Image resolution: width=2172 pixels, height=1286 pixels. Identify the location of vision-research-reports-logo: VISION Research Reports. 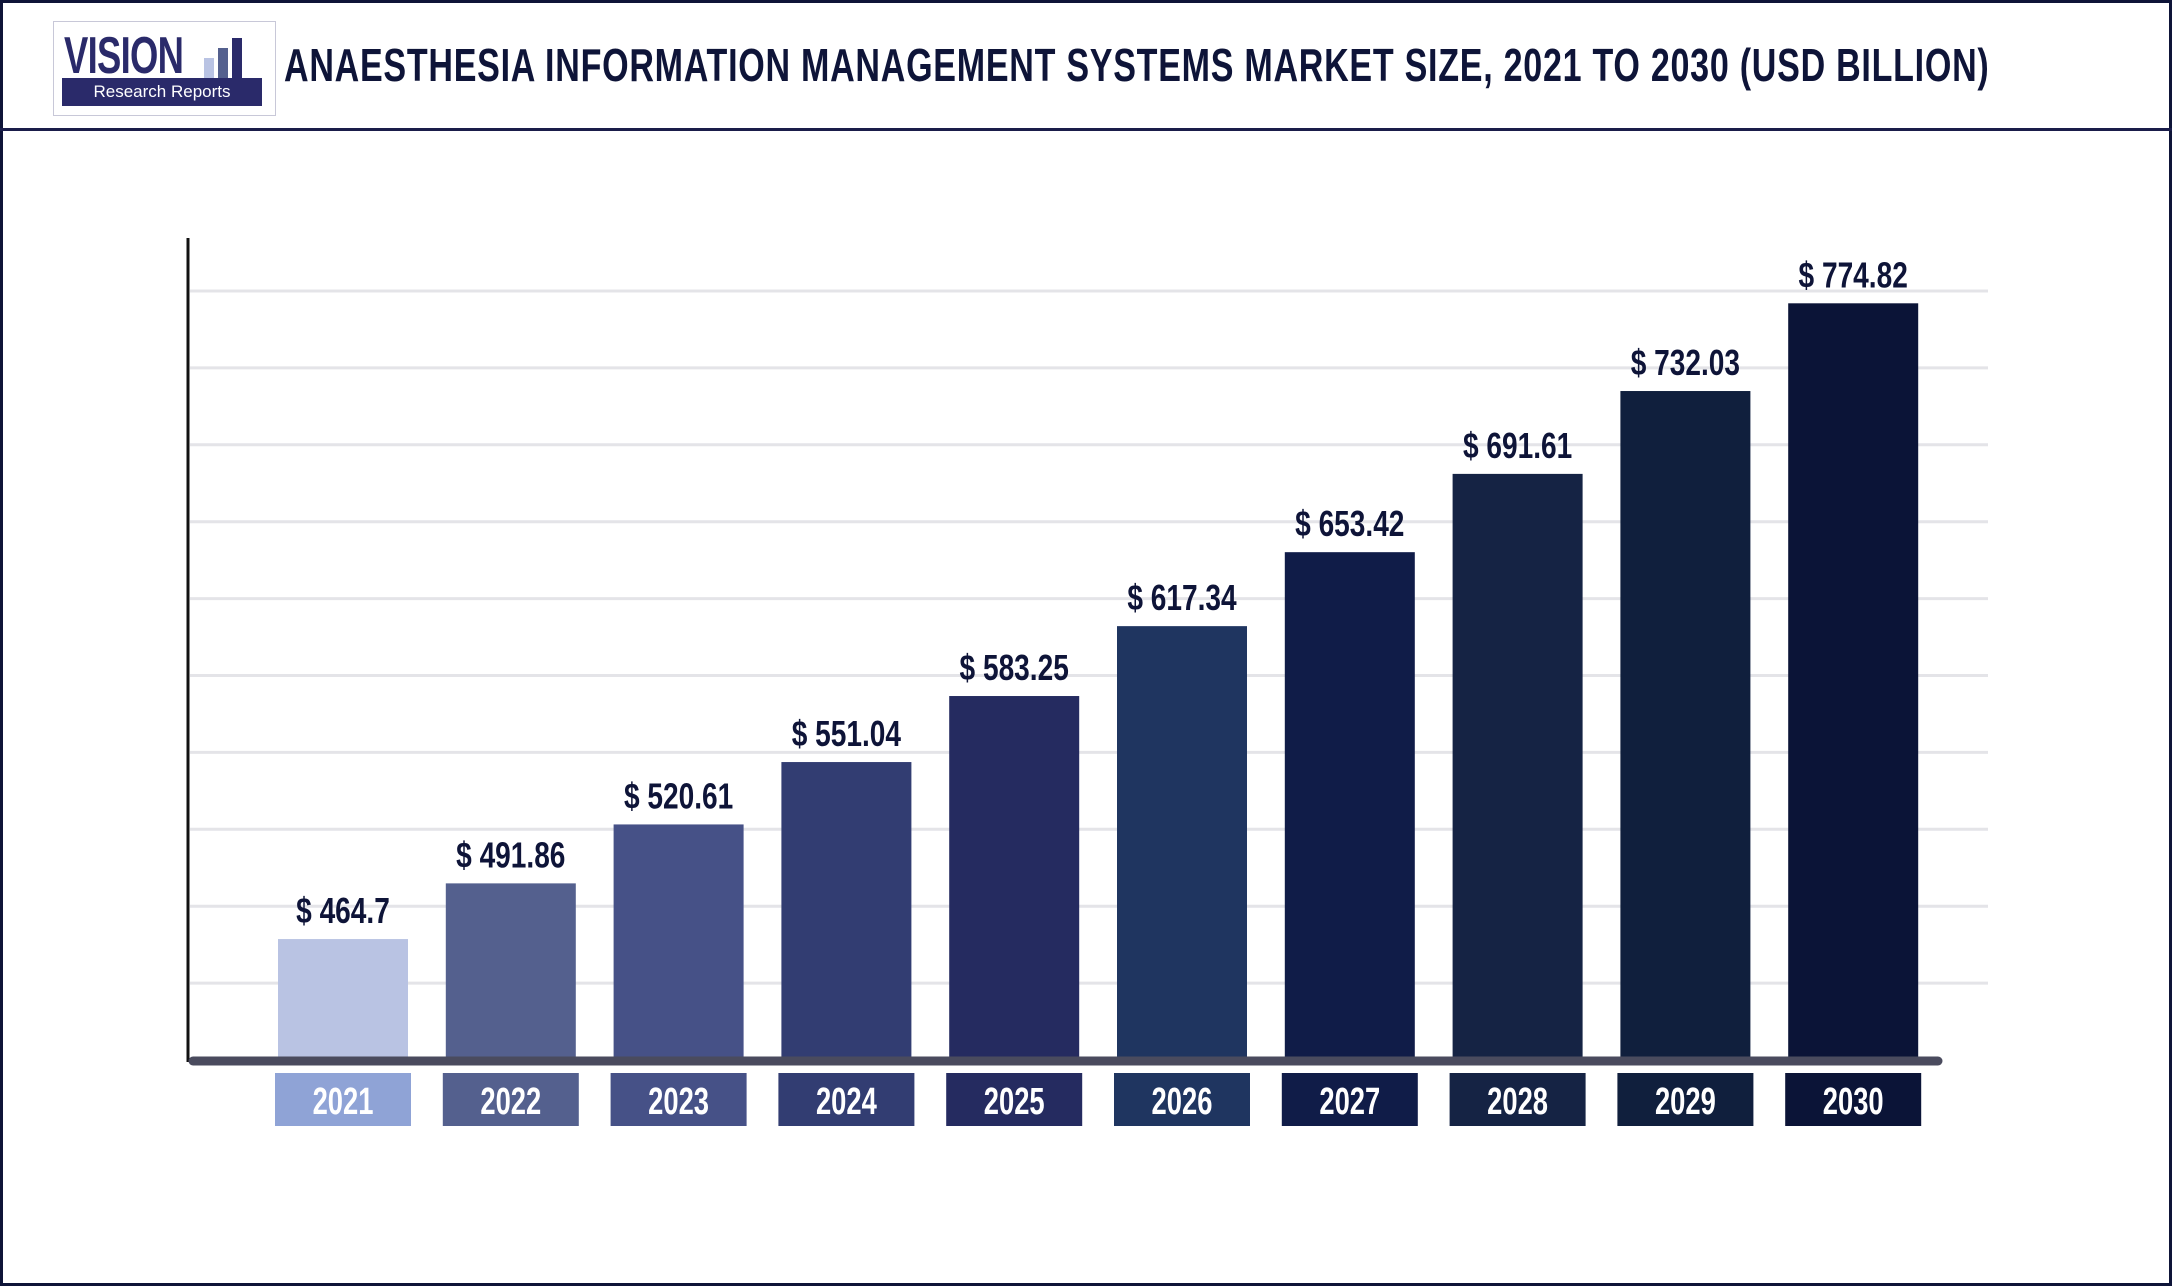
(164, 68).